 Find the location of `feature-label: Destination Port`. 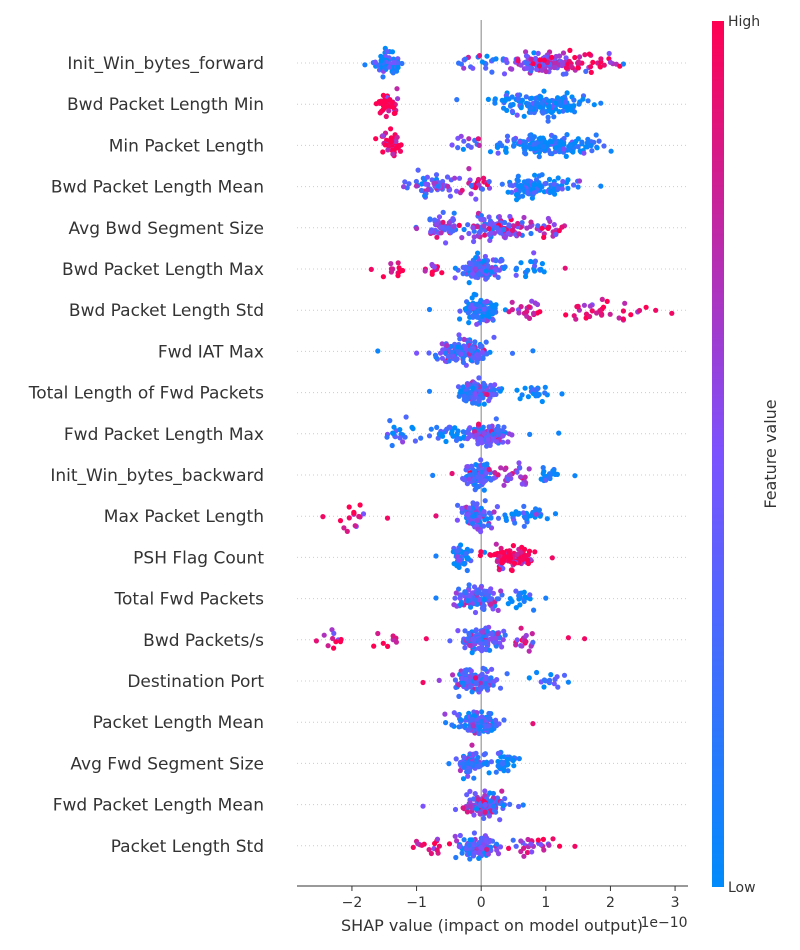

feature-label: Destination Port is located at coordinates (195, 682).